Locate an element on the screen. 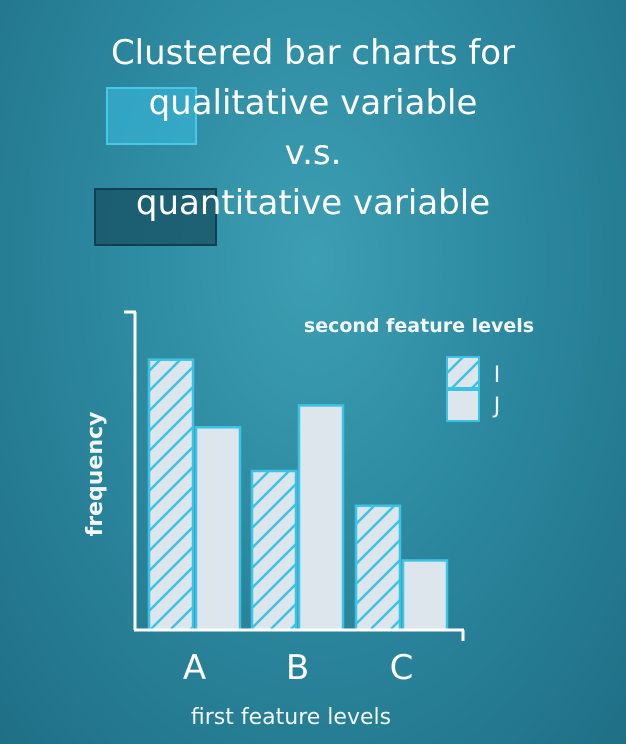  title-text-2: qualitative variable is located at coordinates (313, 103).